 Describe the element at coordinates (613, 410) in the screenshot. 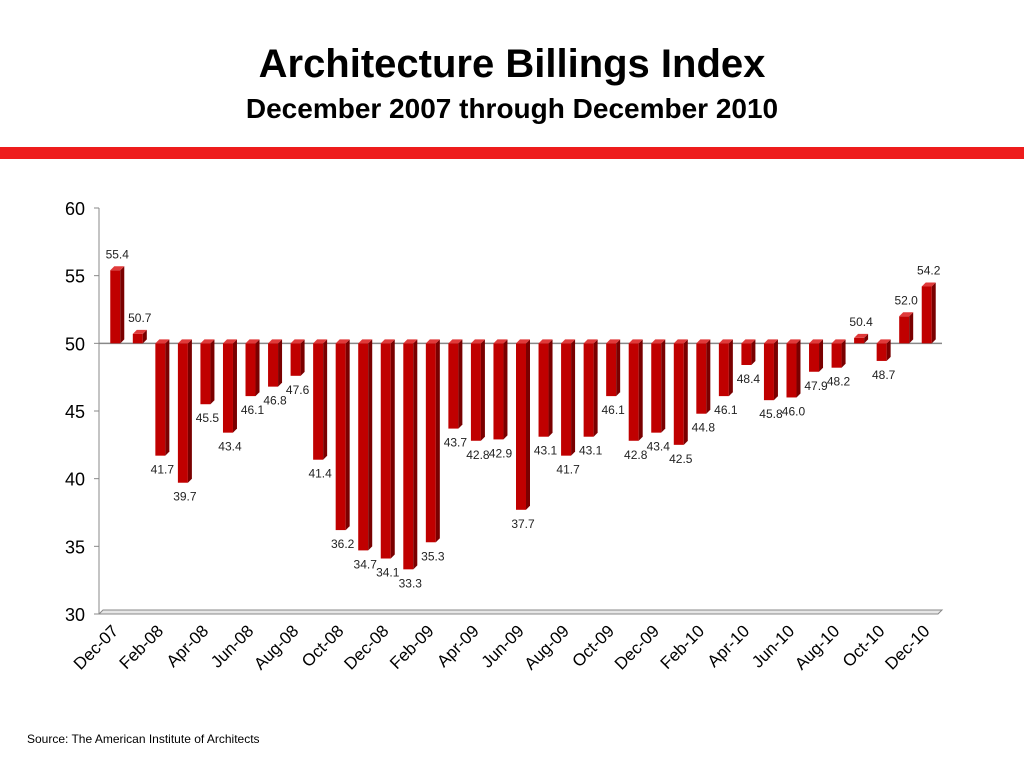

I see `data-label: 46.1` at that location.